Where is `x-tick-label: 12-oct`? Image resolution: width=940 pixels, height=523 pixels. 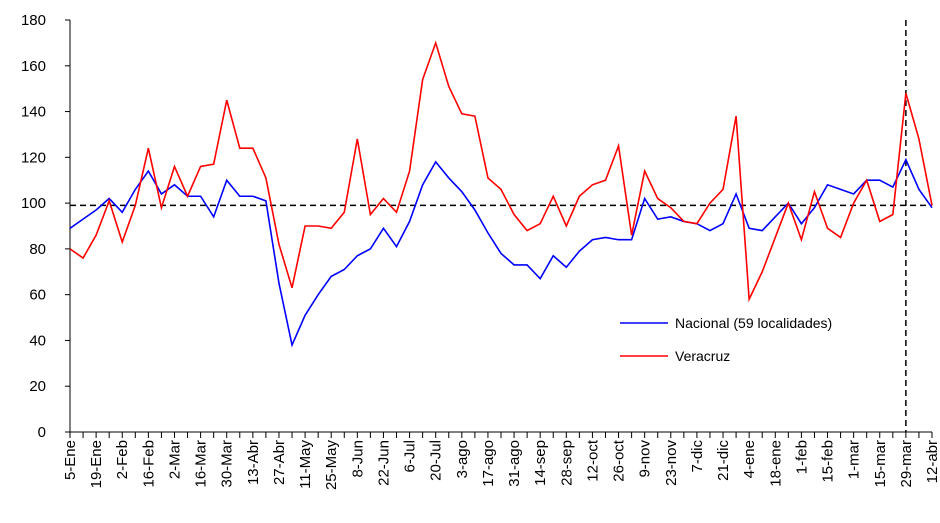 x-tick-label: 12-oct is located at coordinates (592, 460).